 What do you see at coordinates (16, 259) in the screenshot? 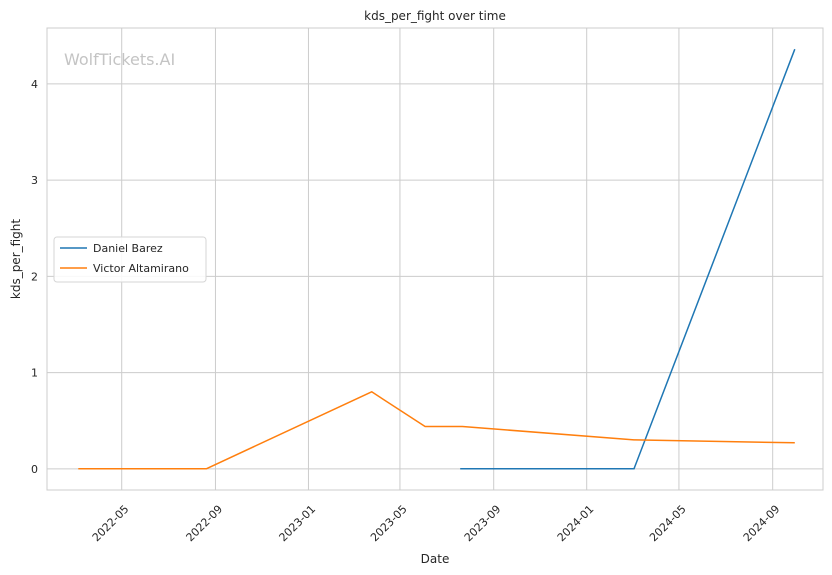
I see `y-axis-title: kds_per_fight` at bounding box center [16, 259].